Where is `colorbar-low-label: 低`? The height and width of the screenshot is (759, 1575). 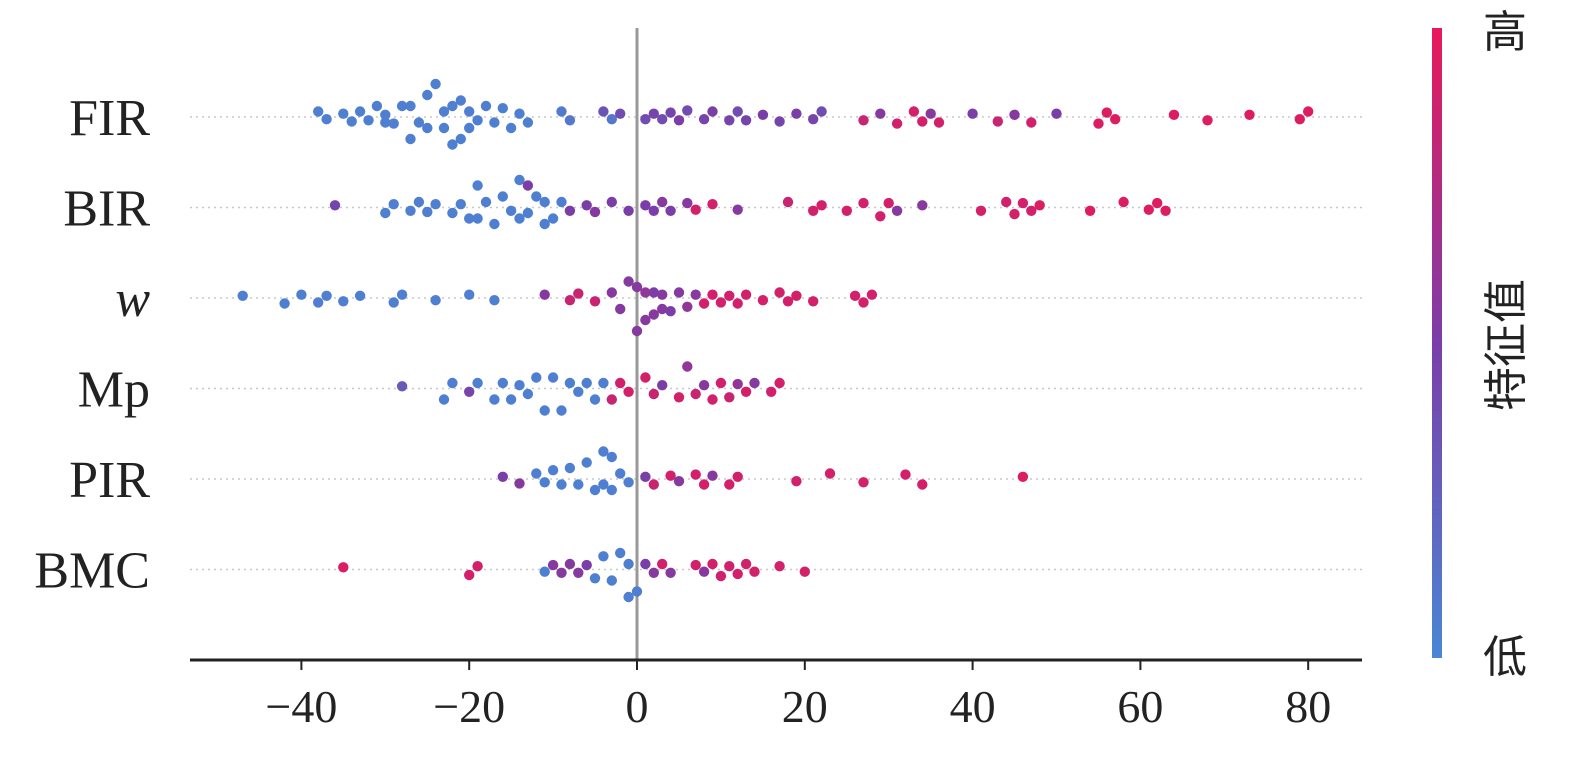 colorbar-low-label: 低 is located at coordinates (1505, 657).